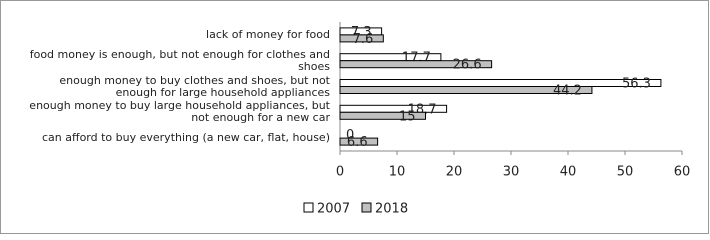 This screenshot has width=710, height=240. Describe the element at coordinates (268, 34) in the screenshot. I see `category-label: lack of money for food` at that location.